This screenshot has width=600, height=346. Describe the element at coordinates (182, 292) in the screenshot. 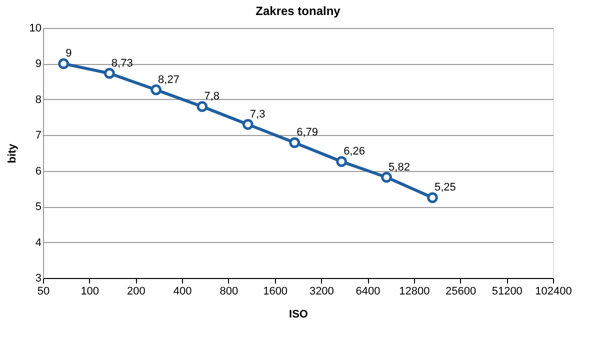

I see `x-tick-label: 400` at that location.